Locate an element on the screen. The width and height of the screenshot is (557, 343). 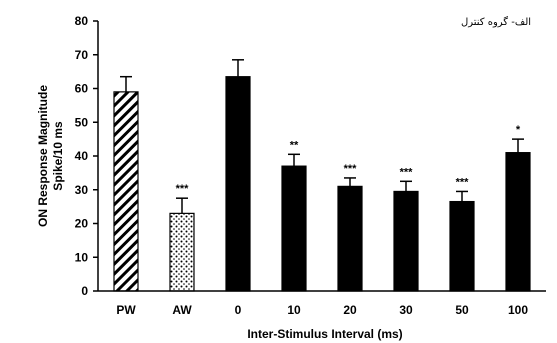
y-axis-title-line-1: ON Response Magnitude is located at coordinates (43, 156).